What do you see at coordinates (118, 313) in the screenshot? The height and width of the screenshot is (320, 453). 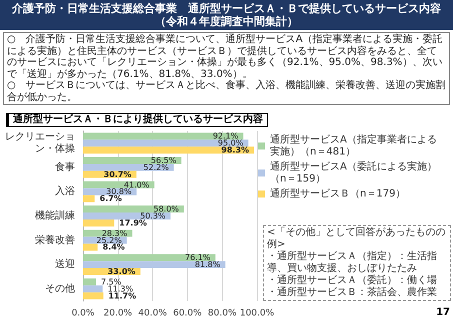 I see `x-tick-label: 20.0%` at bounding box center [118, 313].